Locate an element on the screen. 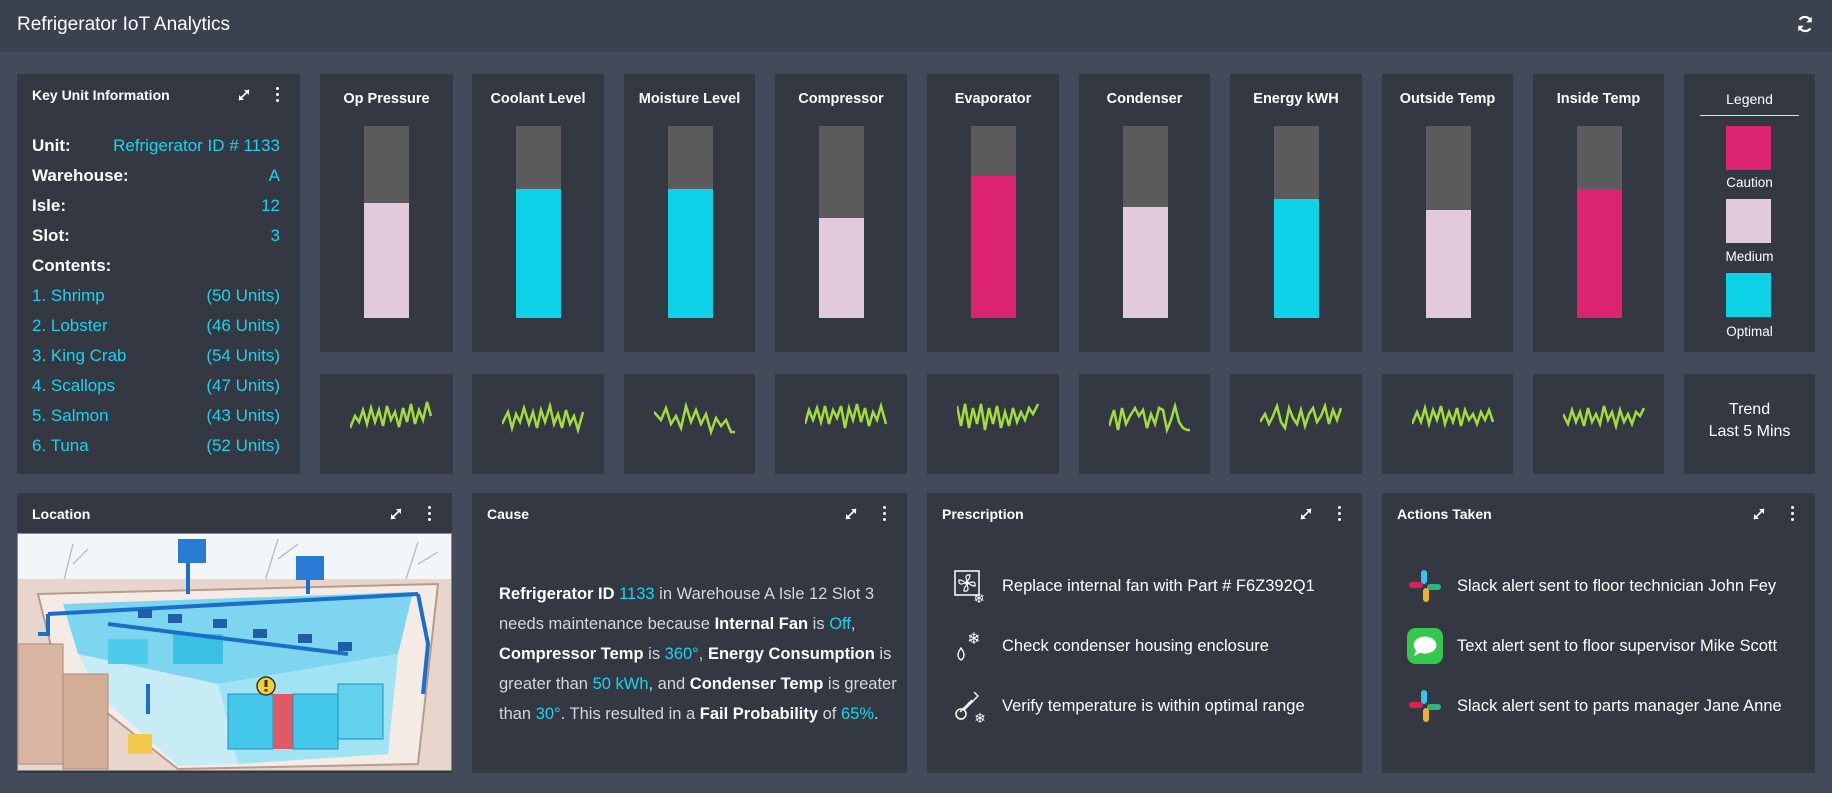 Image resolution: width=1832 pixels, height=793 pixels. warehouse-illustration is located at coordinates (234, 652).